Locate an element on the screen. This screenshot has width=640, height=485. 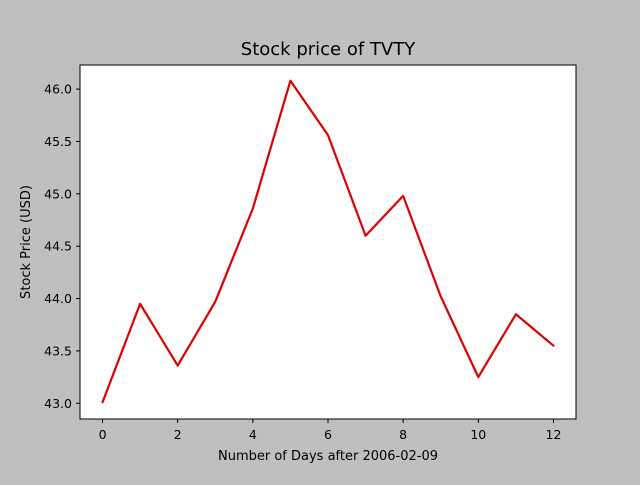
x-axis-label: Number of Days after 2006-02-09 is located at coordinates (328, 456).